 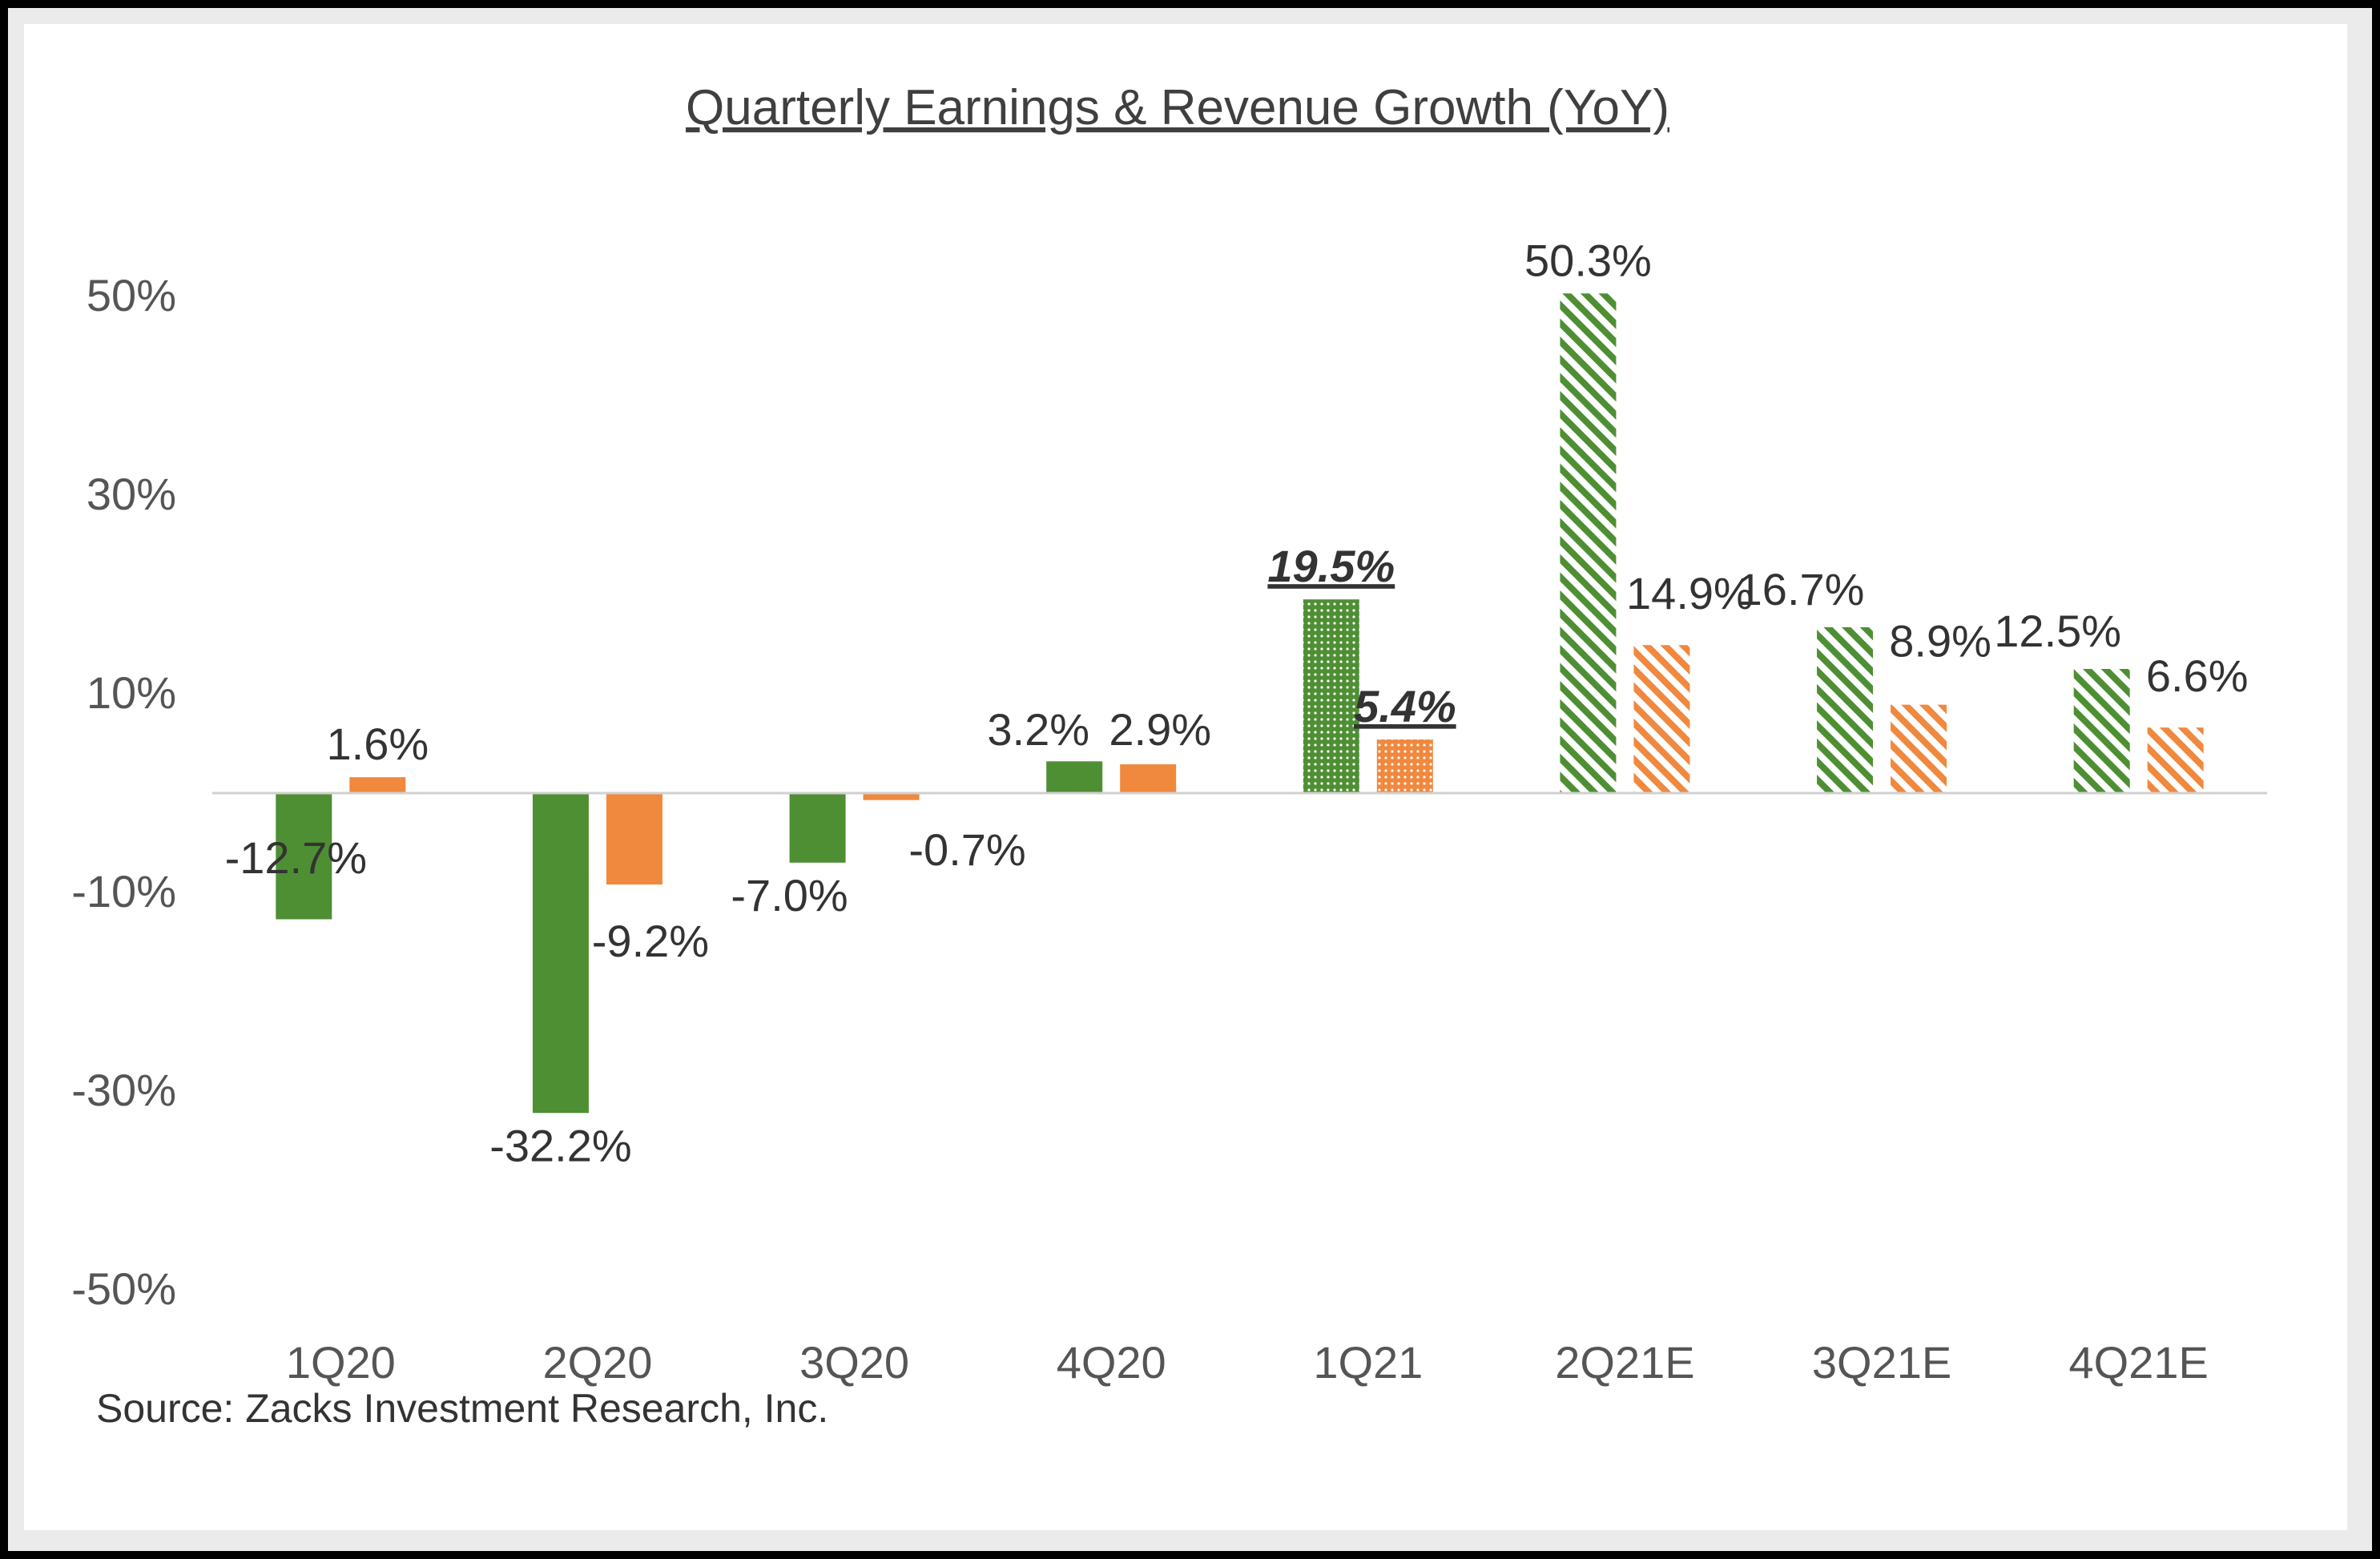 I want to click on source-note: Source: Zacks Investment Research, Inc., so click(x=462, y=1408).